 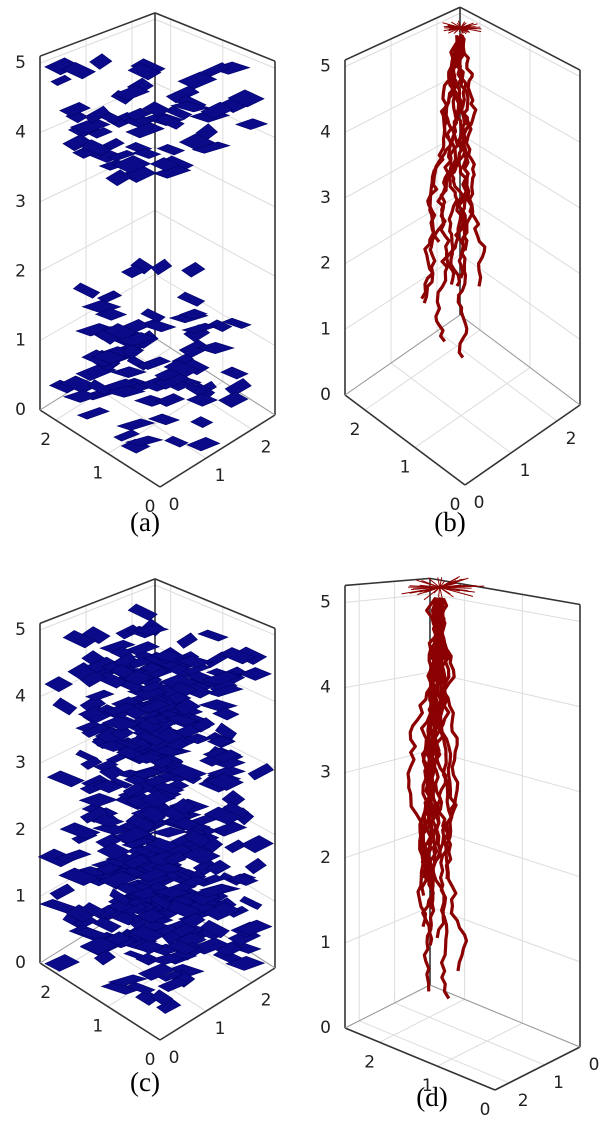 I want to click on caption: (a), so click(x=145, y=522).